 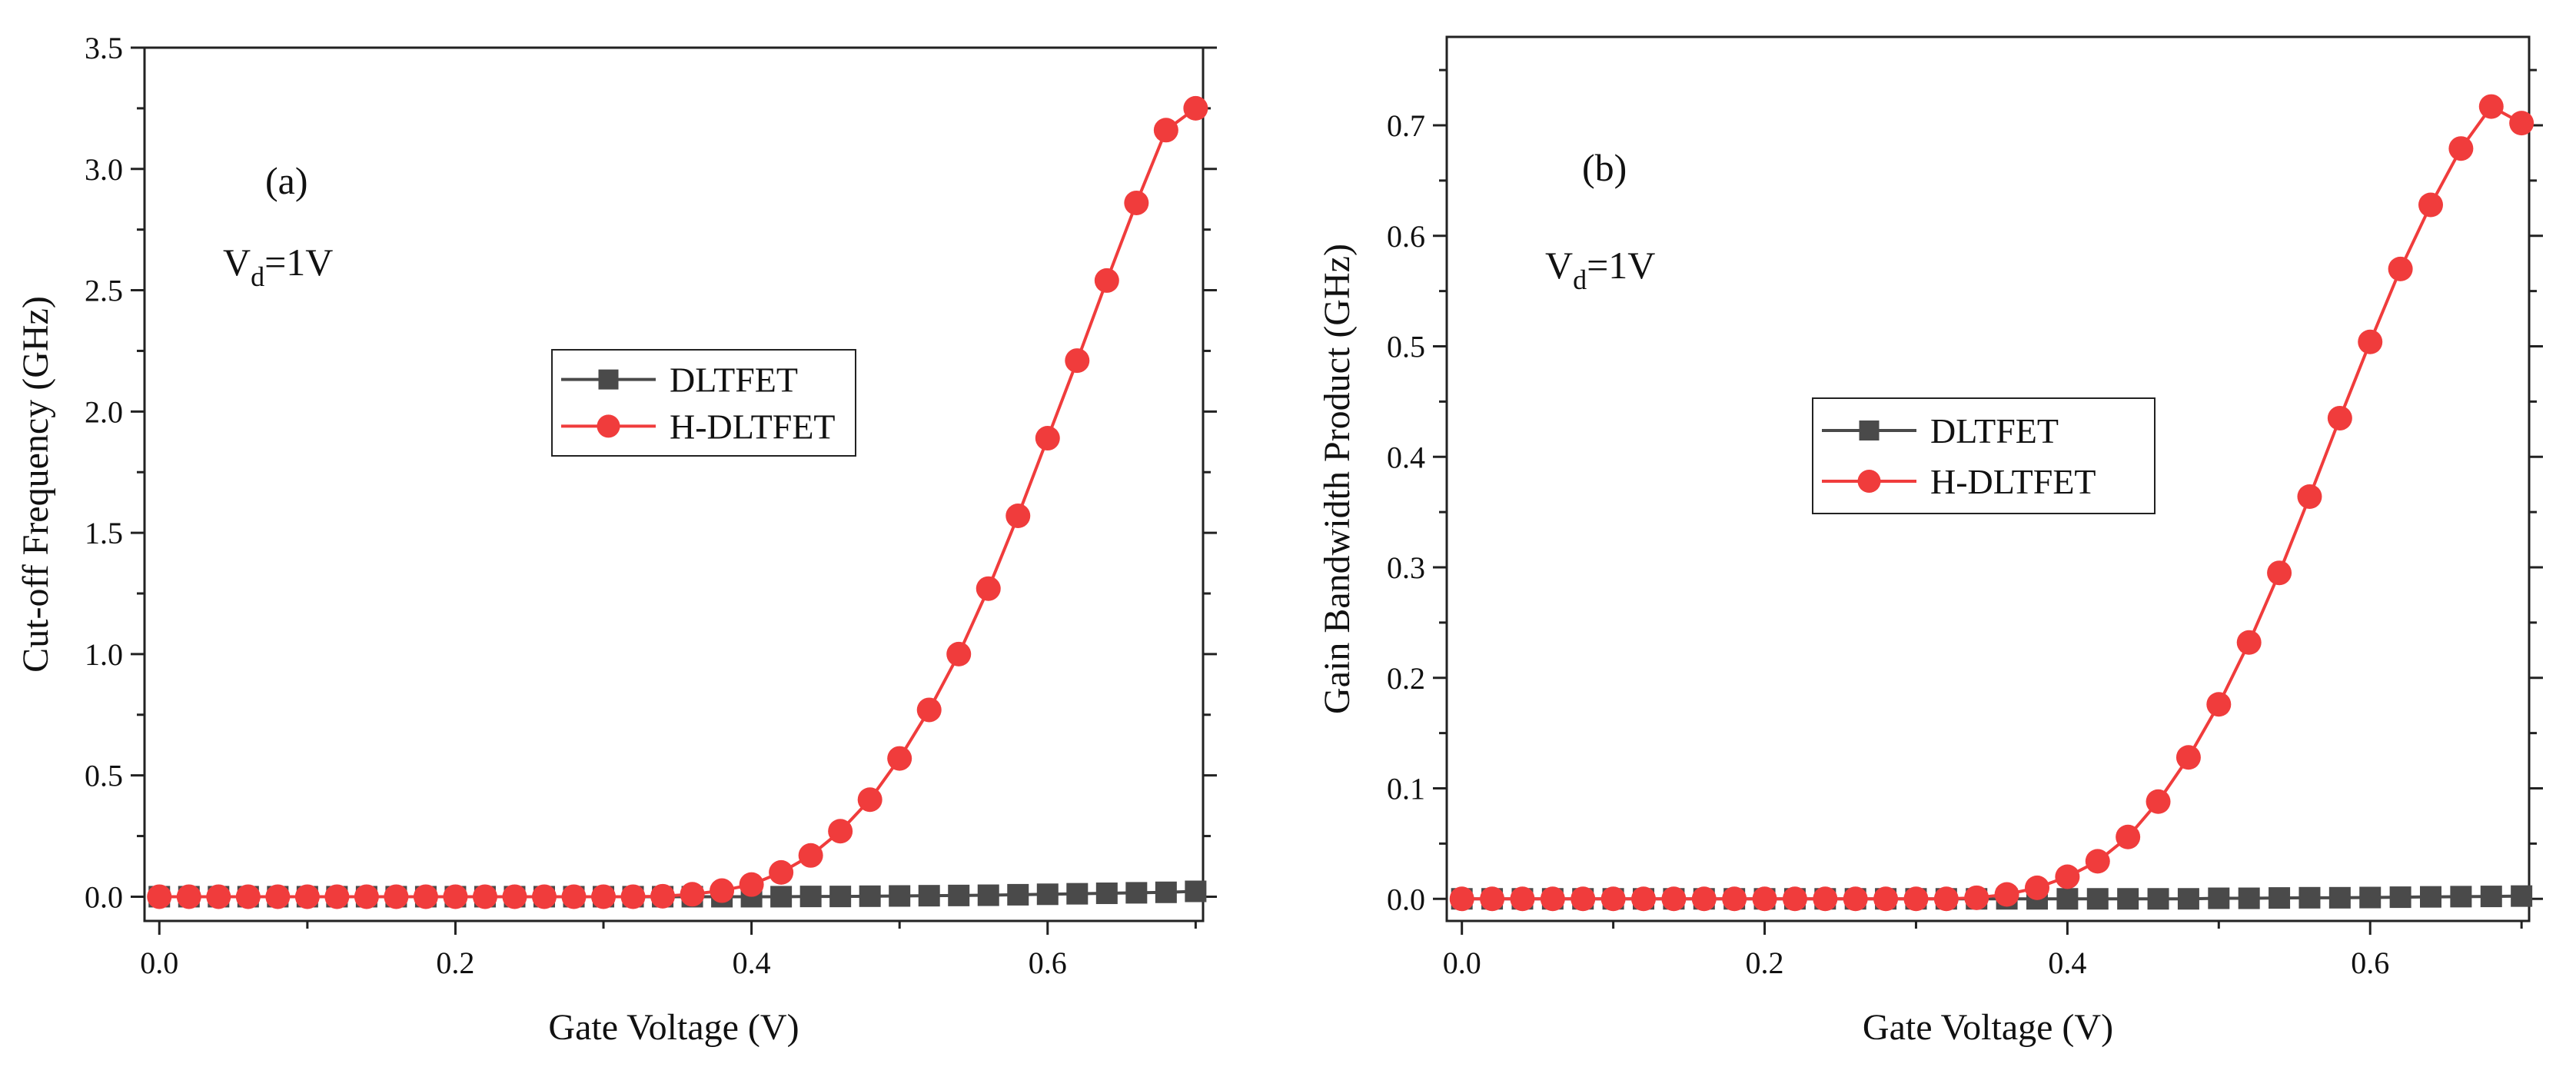 I want to click on y-tick-label: 0.5, so click(x=1406, y=347).